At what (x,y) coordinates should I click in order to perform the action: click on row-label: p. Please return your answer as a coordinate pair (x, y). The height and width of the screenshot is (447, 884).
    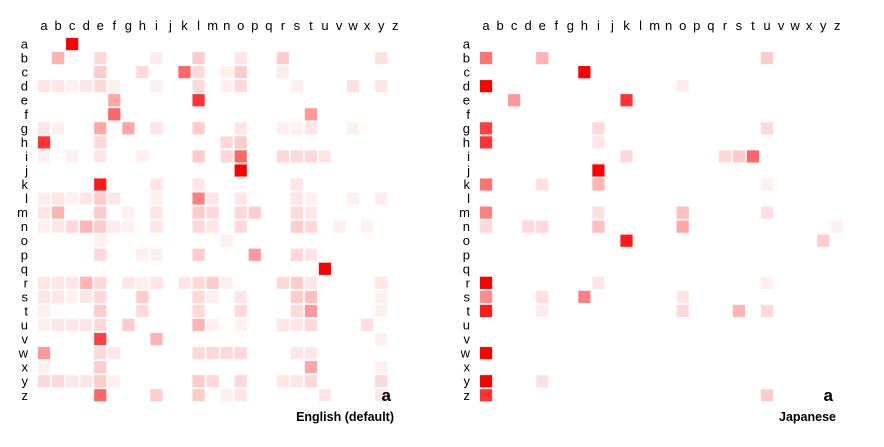
    Looking at the image, I should click on (466, 254).